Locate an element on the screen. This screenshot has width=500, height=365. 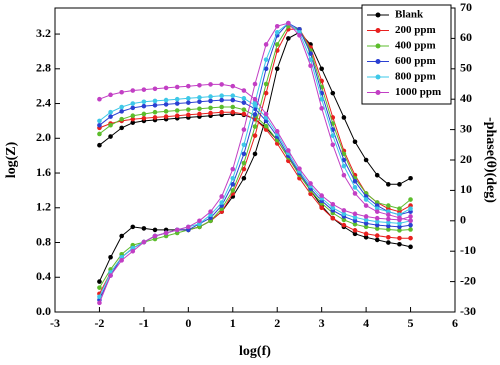
y2-tick-label: -10 is located at coordinates (468, 250).